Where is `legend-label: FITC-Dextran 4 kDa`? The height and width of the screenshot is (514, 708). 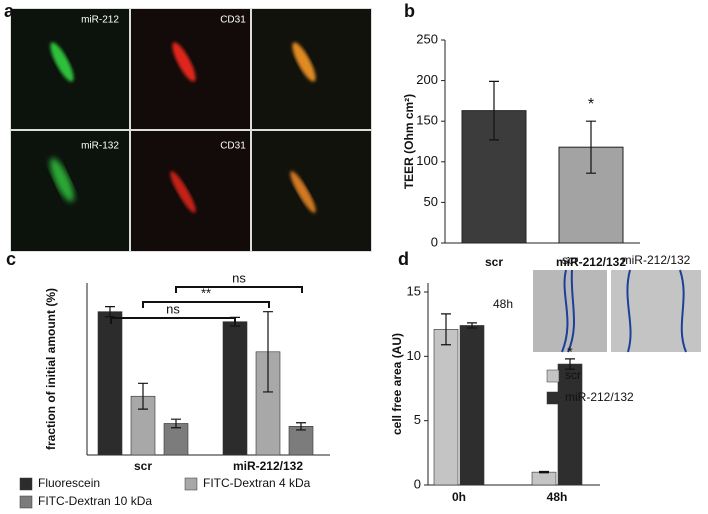 legend-label: FITC-Dextran 4 kDa is located at coordinates (257, 483).